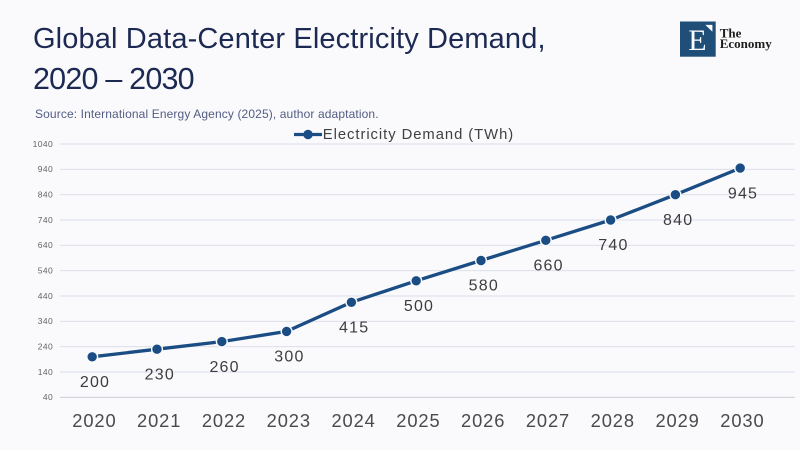 This screenshot has width=800, height=450. Describe the element at coordinates (354, 328) in the screenshot. I see `svg-text: 415` at that location.